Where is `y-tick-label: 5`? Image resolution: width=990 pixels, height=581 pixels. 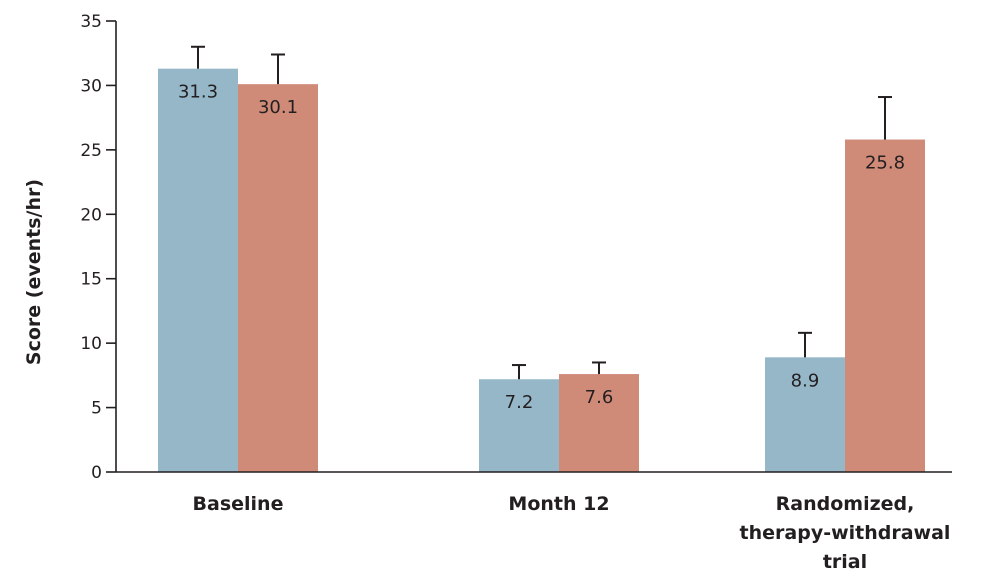 y-tick-label: 5 is located at coordinates (96, 409).